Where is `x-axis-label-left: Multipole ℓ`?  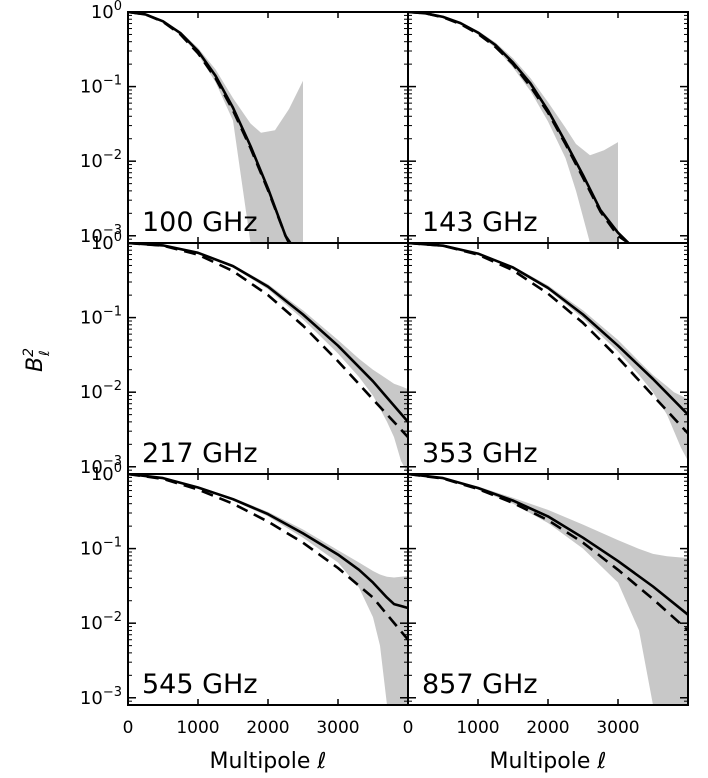 x-axis-label-left: Multipole ℓ is located at coordinates (268, 761).